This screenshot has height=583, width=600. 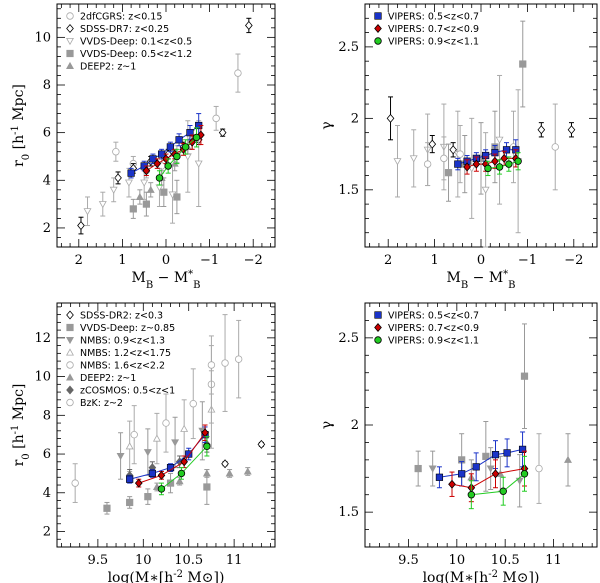 What do you see at coordinates (127, 391) in the screenshot?
I see `legend-label: zCOSMOS: 0.5<z<1` at bounding box center [127, 391].